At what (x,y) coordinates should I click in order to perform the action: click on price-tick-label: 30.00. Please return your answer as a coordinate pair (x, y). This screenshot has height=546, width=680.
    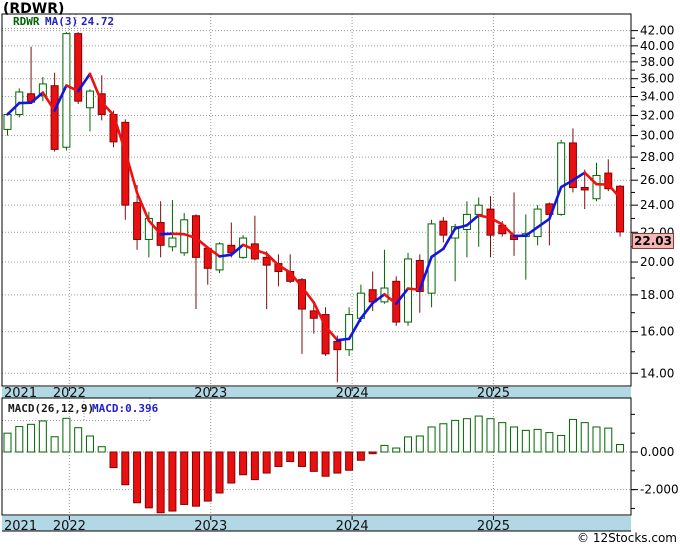
    Looking at the image, I should click on (657, 136).